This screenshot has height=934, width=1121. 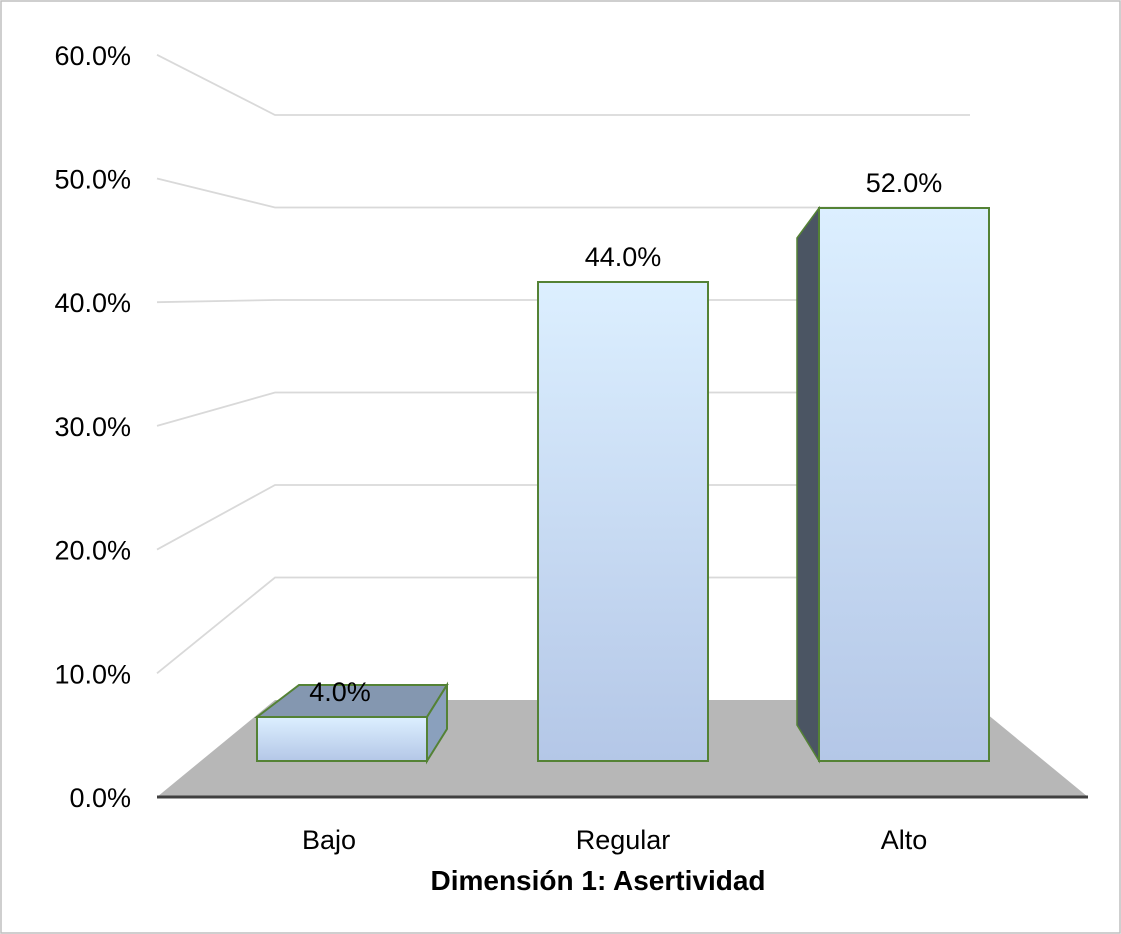 I want to click on data-label: 52.0%, so click(x=904, y=183).